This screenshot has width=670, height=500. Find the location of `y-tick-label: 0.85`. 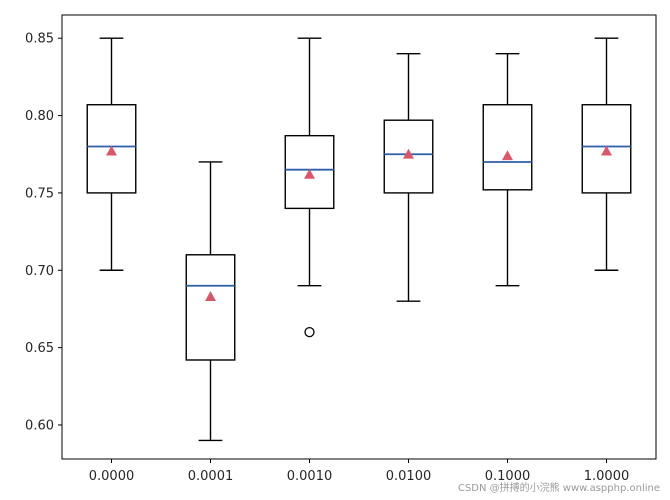

y-tick-label: 0.85 is located at coordinates (39, 39).